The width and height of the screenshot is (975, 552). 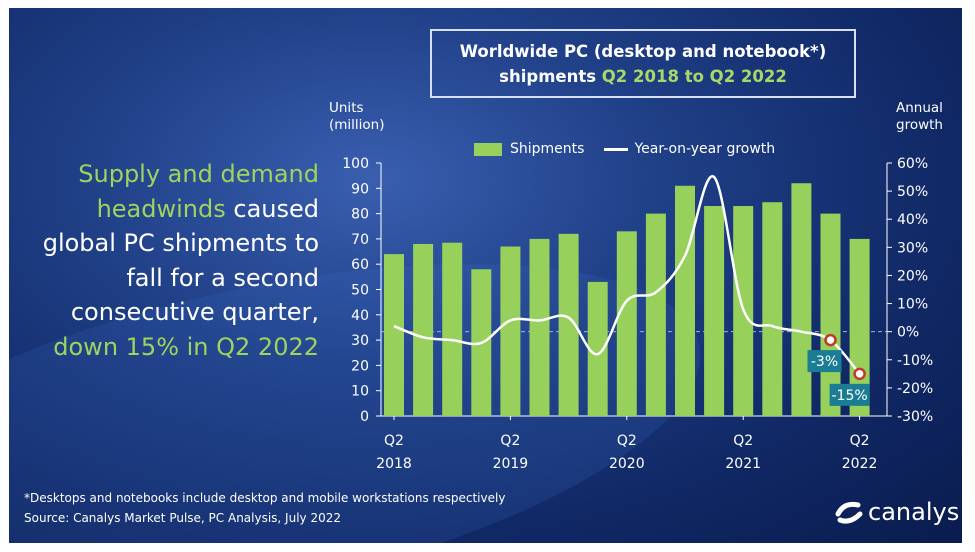 I want to click on left-axis-tick-label: 30, so click(x=360, y=341).